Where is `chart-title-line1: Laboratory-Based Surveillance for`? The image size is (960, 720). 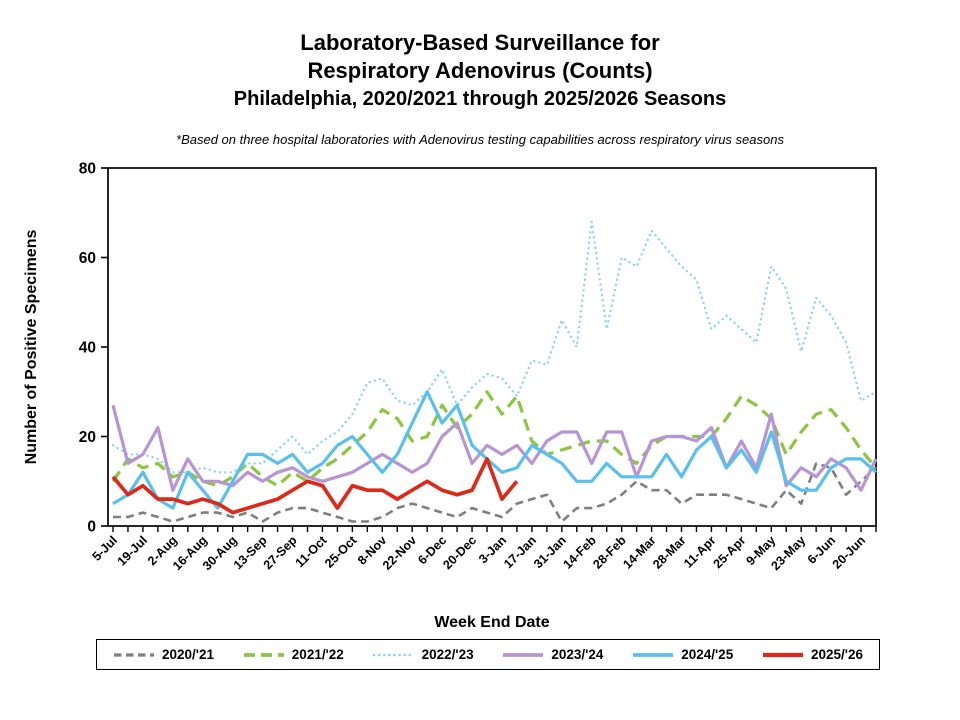 chart-title-line1: Laboratory-Based Surveillance for is located at coordinates (480, 42).